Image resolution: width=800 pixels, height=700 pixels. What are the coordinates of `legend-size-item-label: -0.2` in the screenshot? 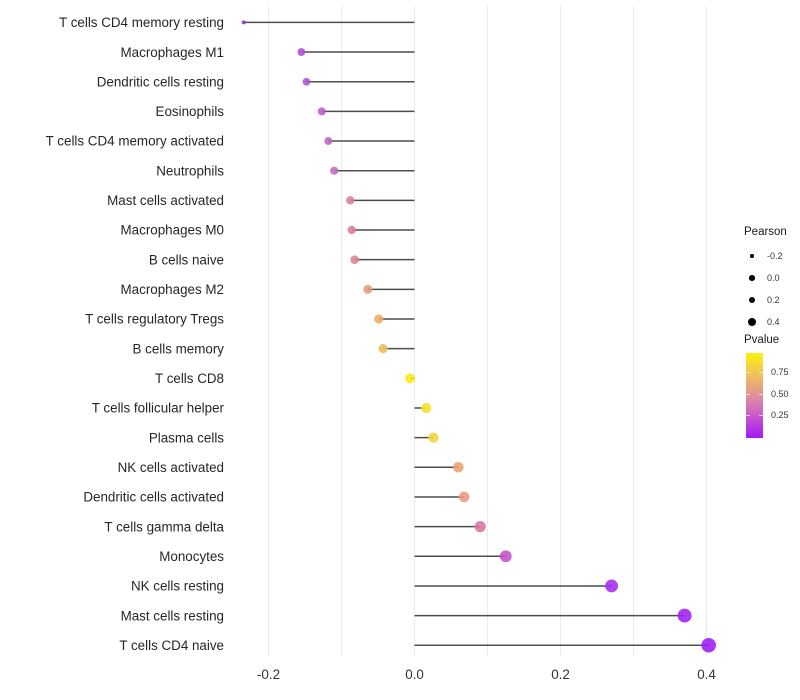 It's located at (775, 256).